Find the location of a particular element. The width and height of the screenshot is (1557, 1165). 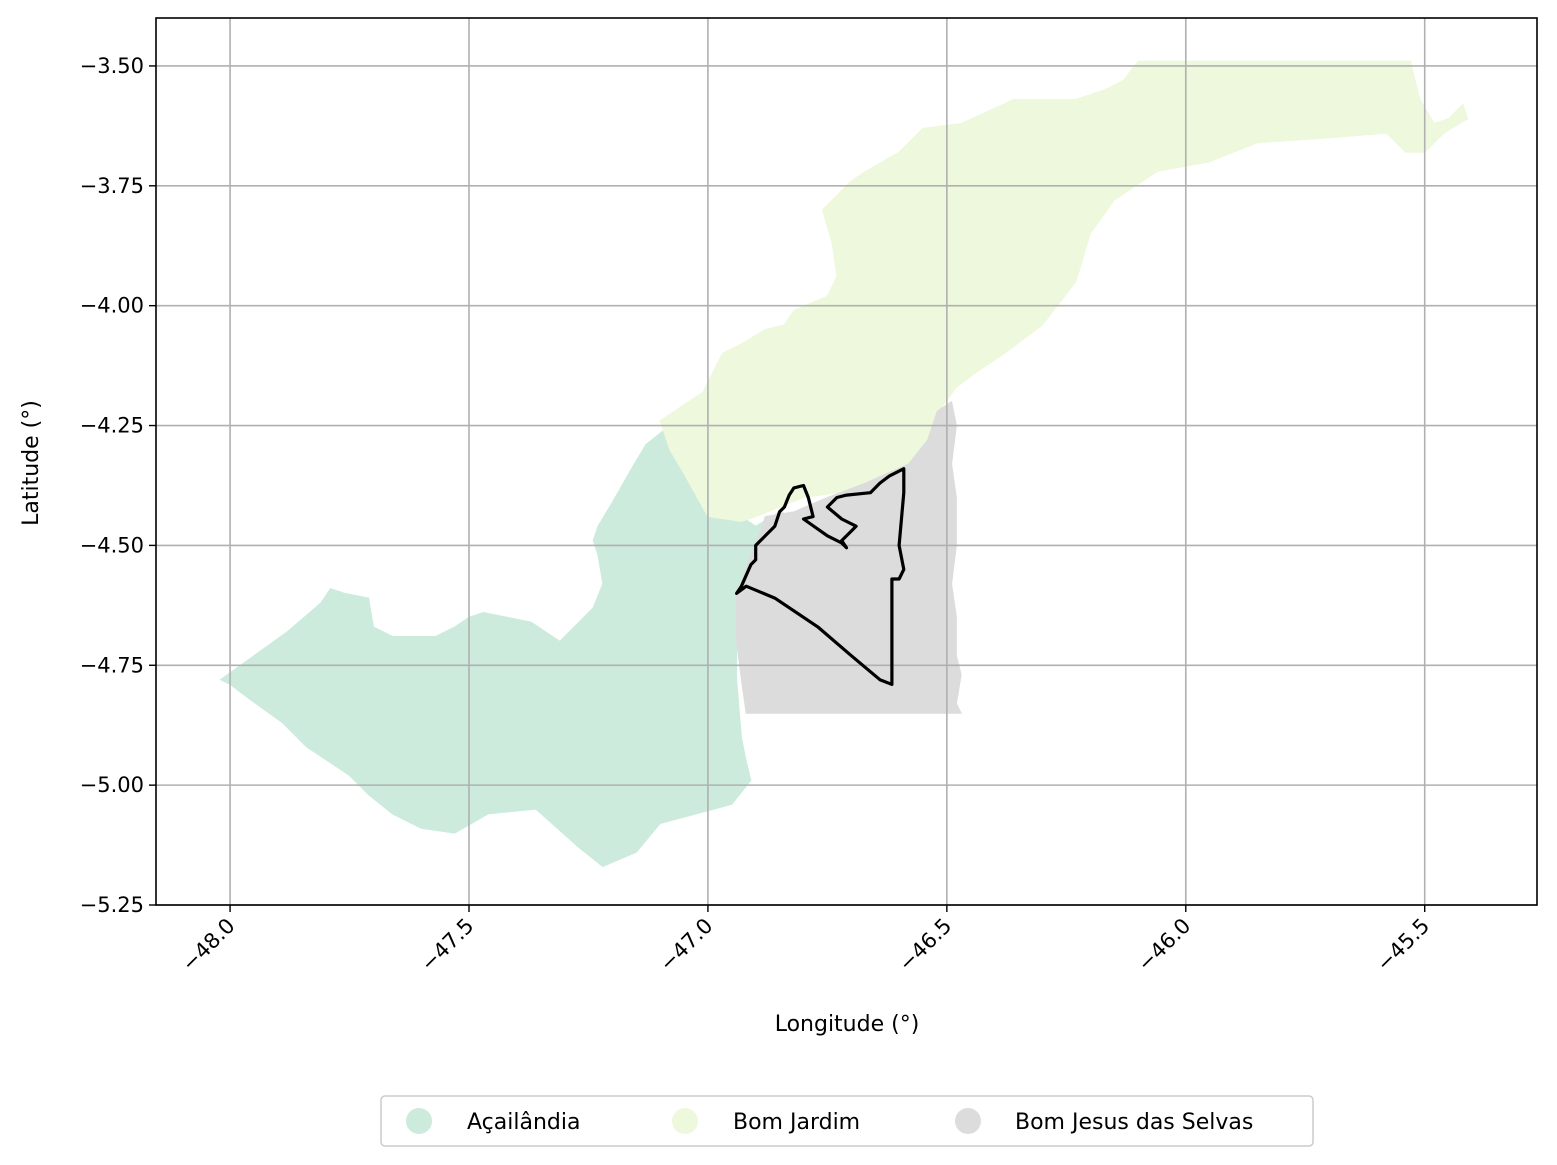

legend-label-acailandia: Açailândia is located at coordinates (523, 1122).